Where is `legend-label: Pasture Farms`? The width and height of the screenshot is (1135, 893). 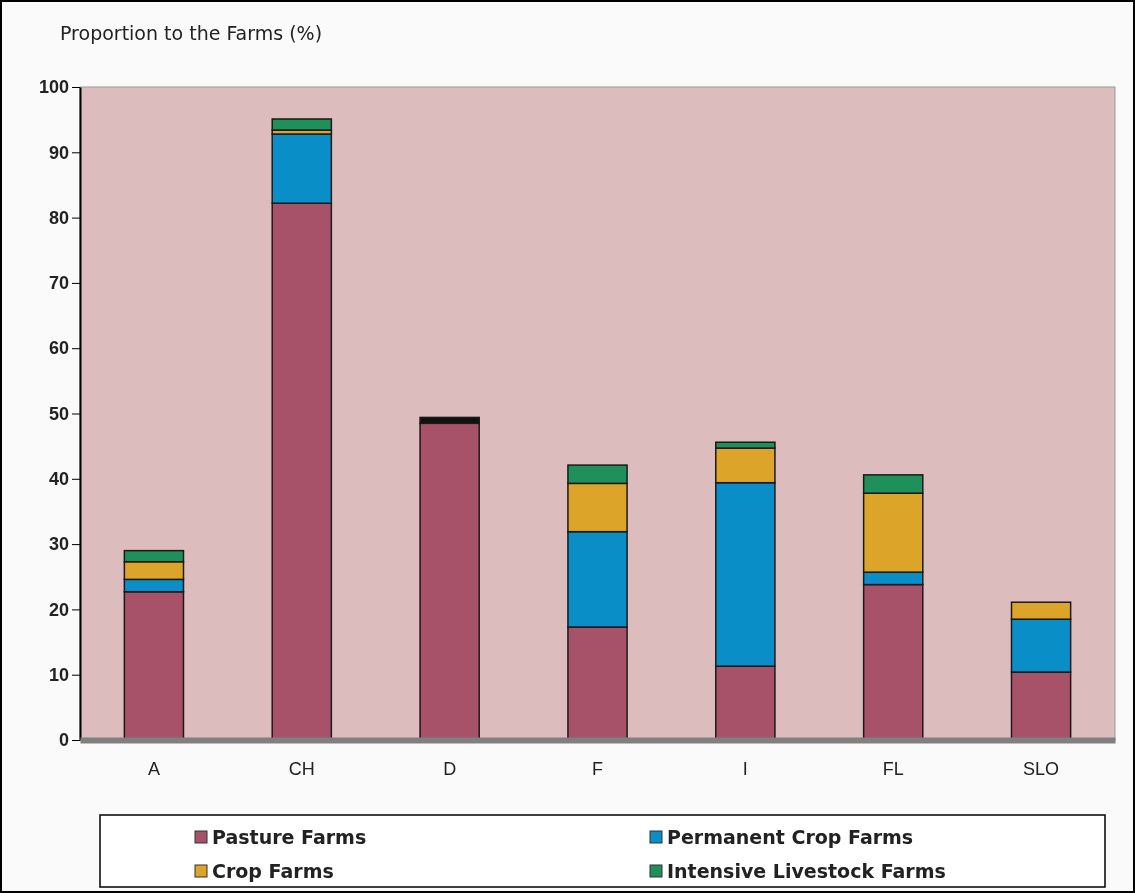 legend-label: Pasture Farms is located at coordinates (289, 837).